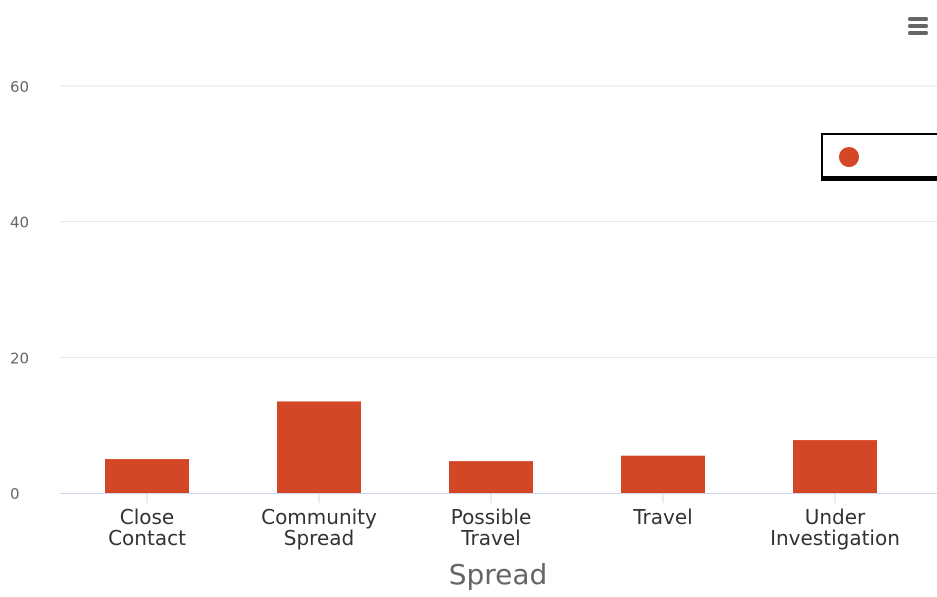 This screenshot has height=597, width=937. What do you see at coordinates (918, 27) in the screenshot?
I see `chart-menu-button` at bounding box center [918, 27].